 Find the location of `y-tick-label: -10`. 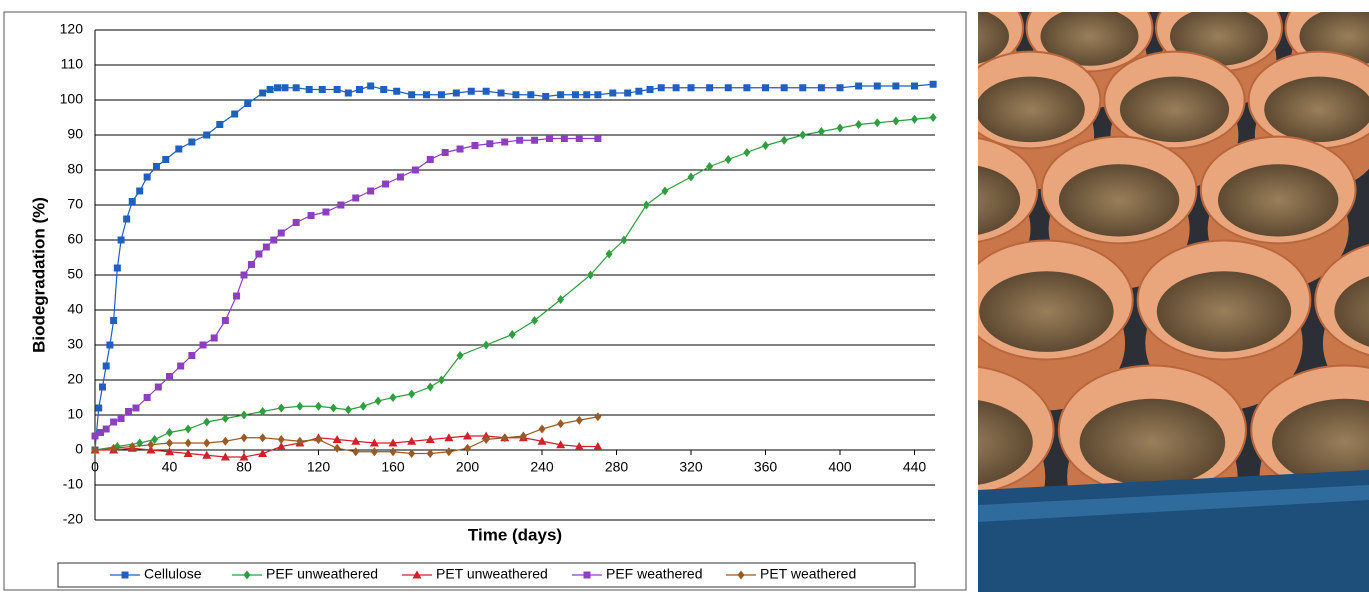

y-tick-label: -10 is located at coordinates (73, 484).